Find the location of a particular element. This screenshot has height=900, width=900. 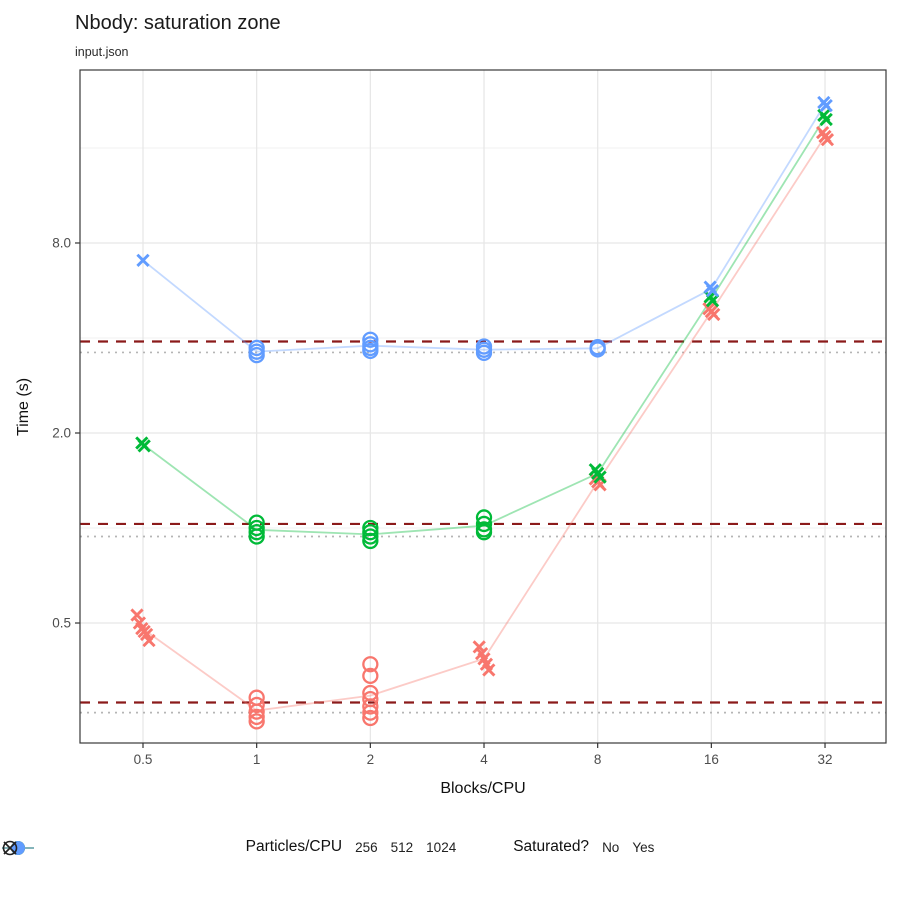

legend-color-title: Particles/CPU is located at coordinates (294, 846).